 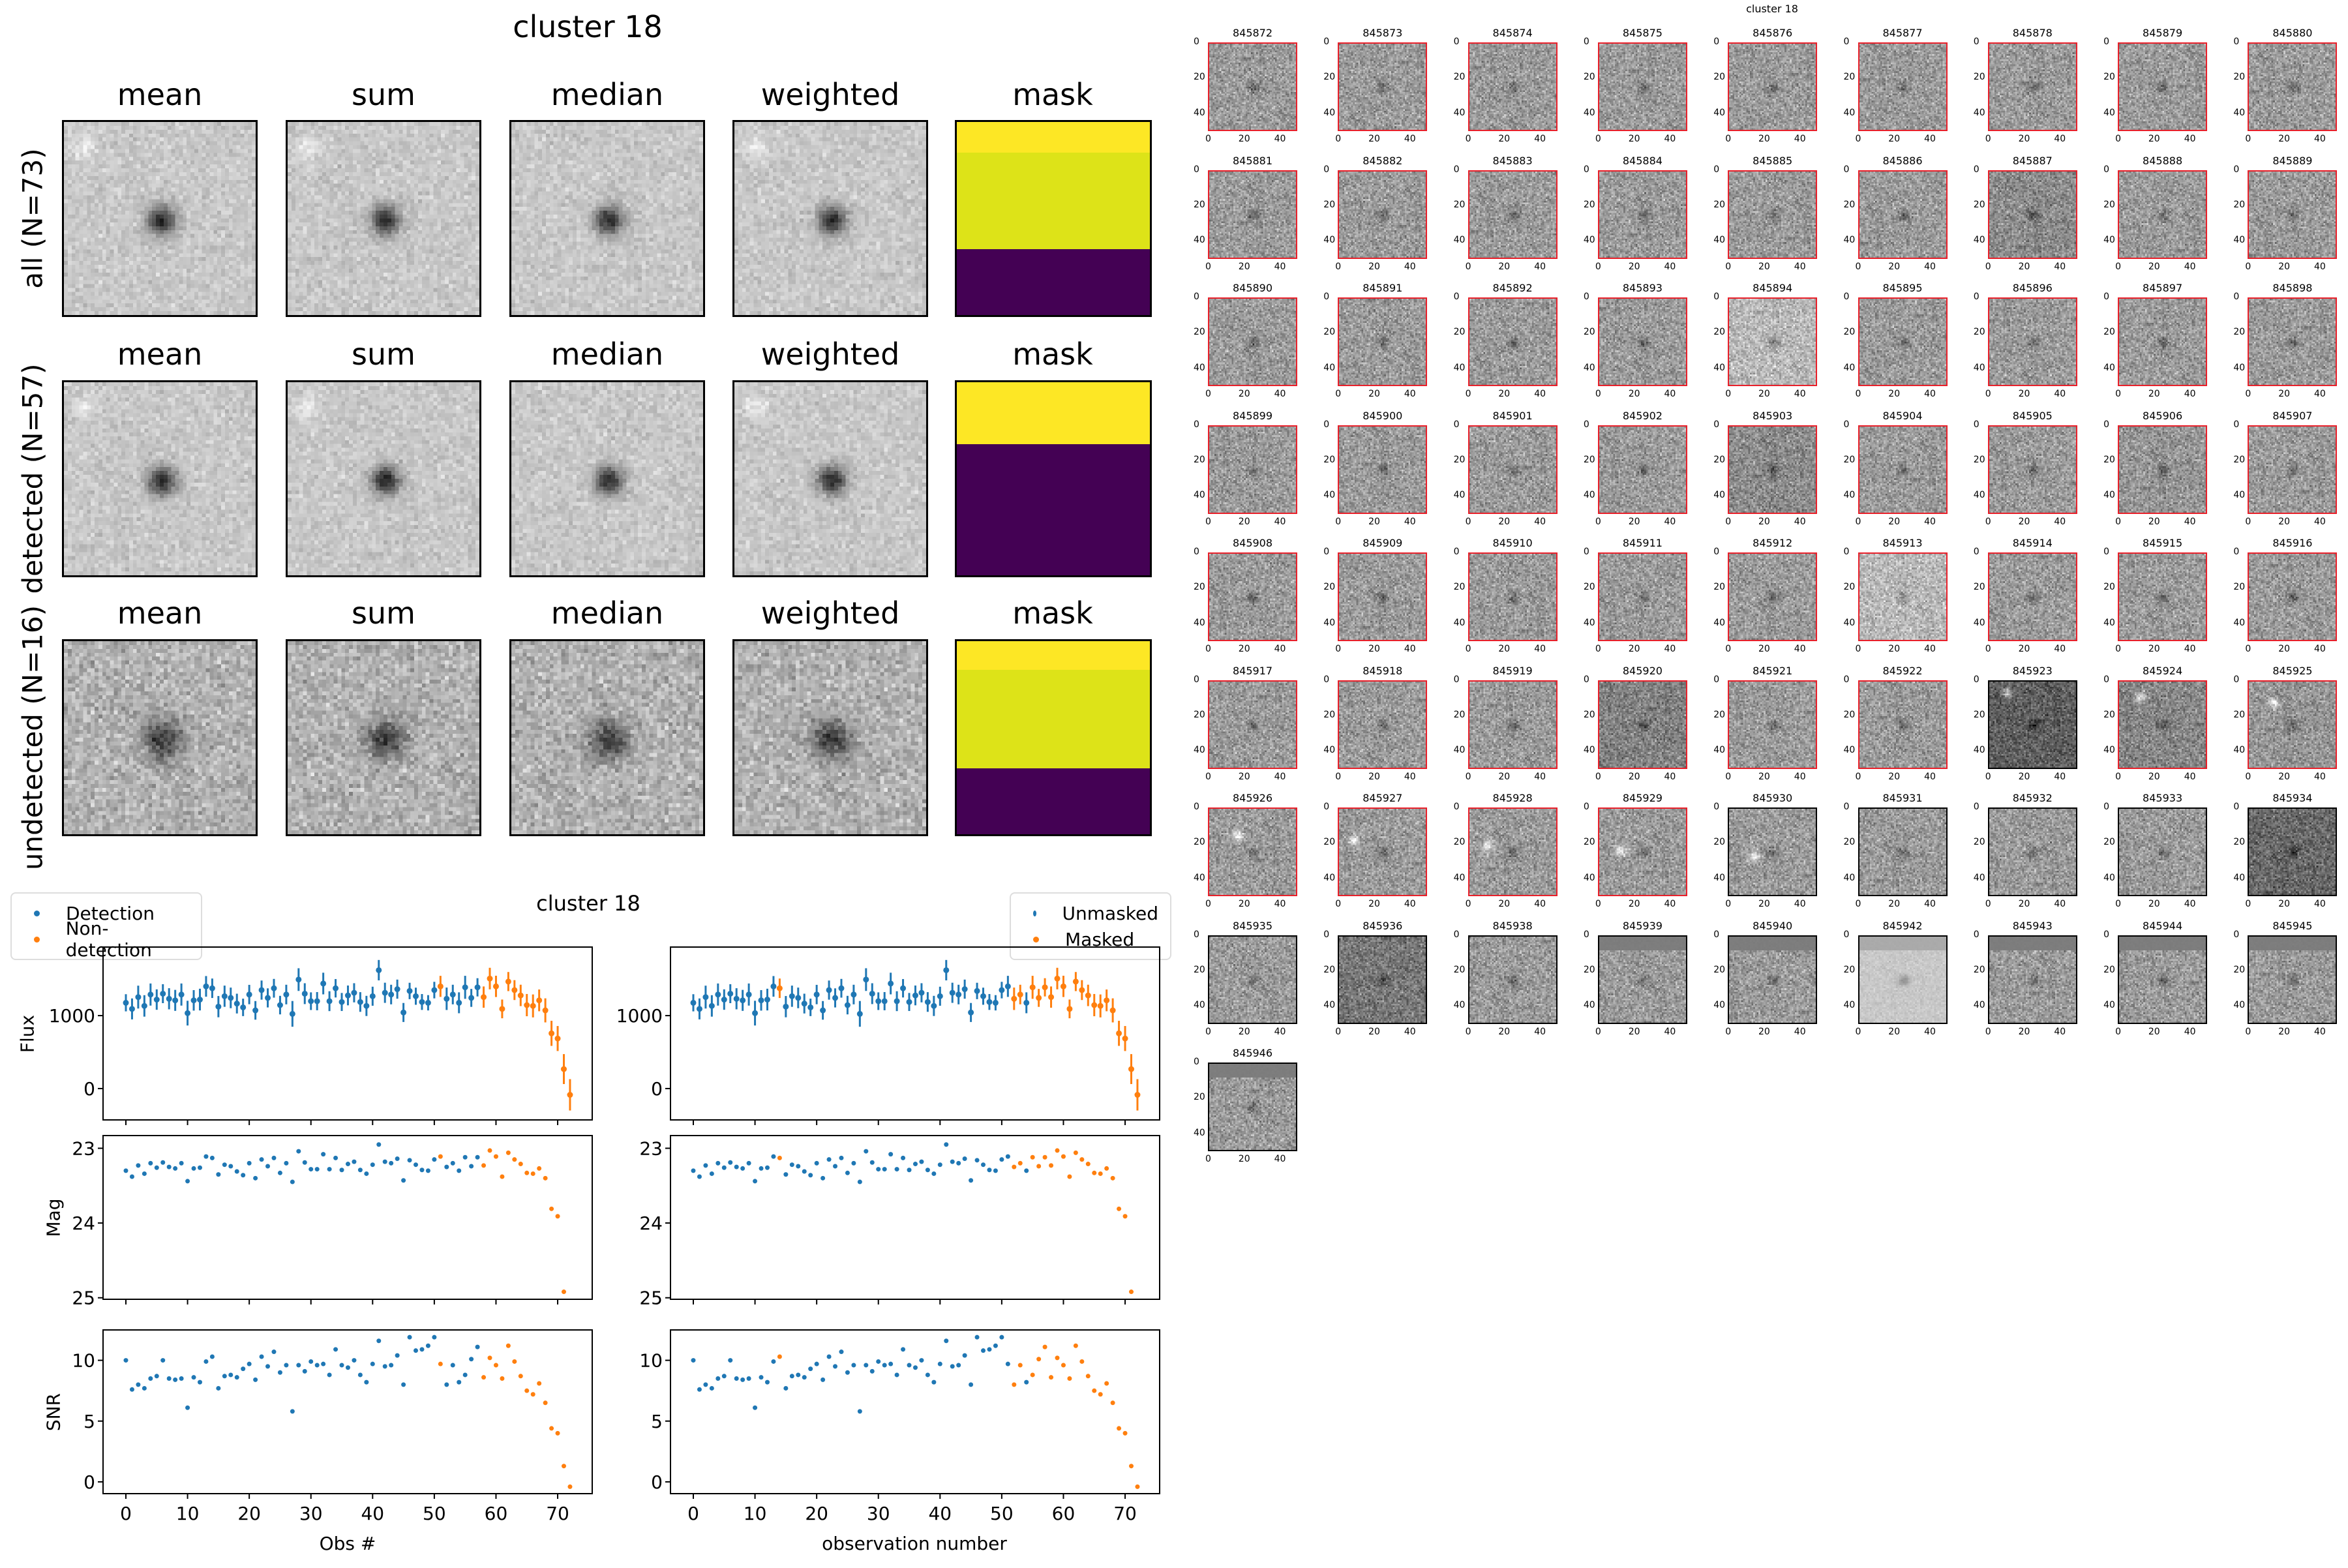 What do you see at coordinates (106, 939) in the screenshot?
I see `legend-item-non-detection: Non-detection` at bounding box center [106, 939].